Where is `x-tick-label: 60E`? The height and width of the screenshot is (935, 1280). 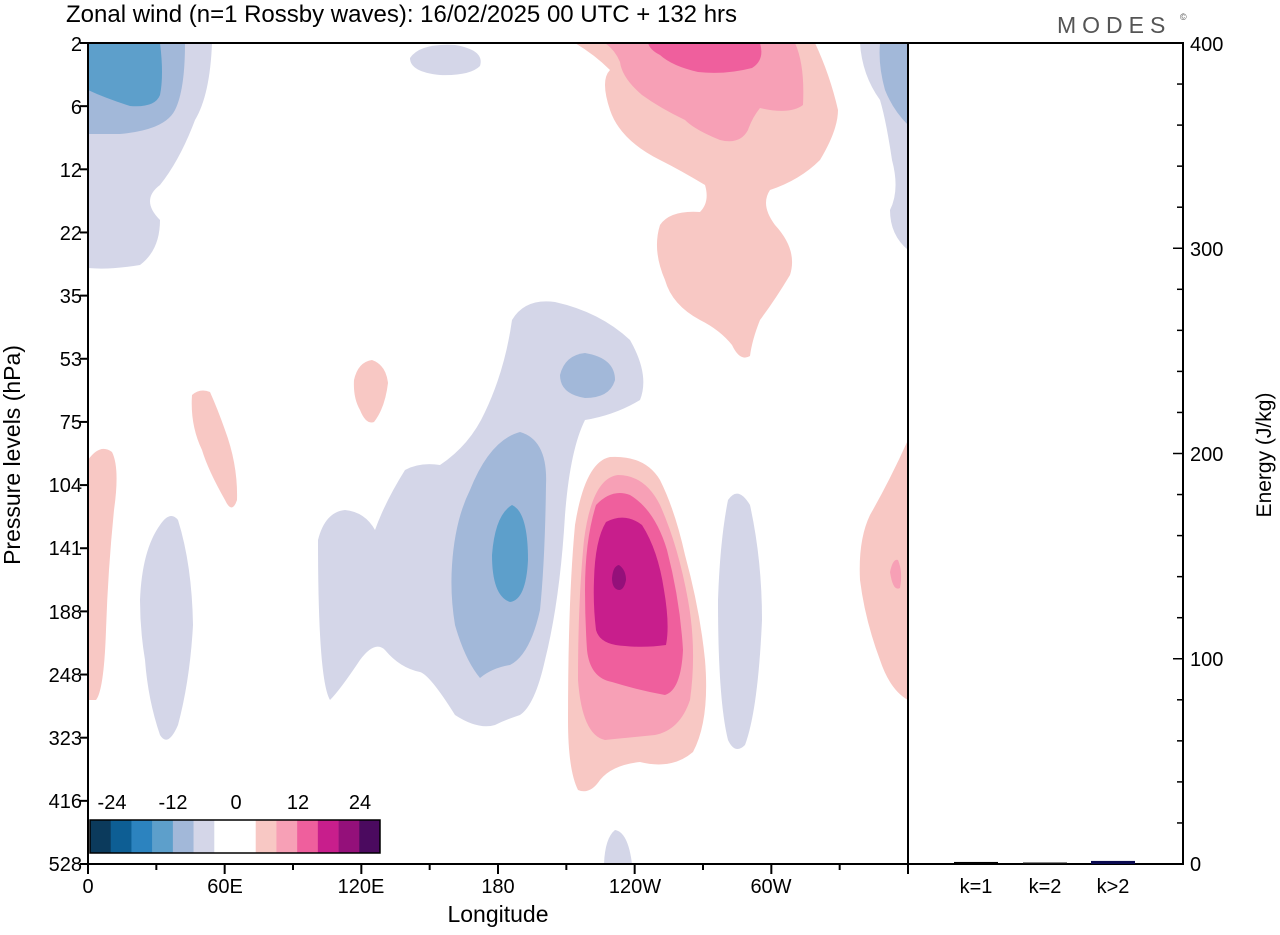
x-tick-label: 60E is located at coordinates (225, 887).